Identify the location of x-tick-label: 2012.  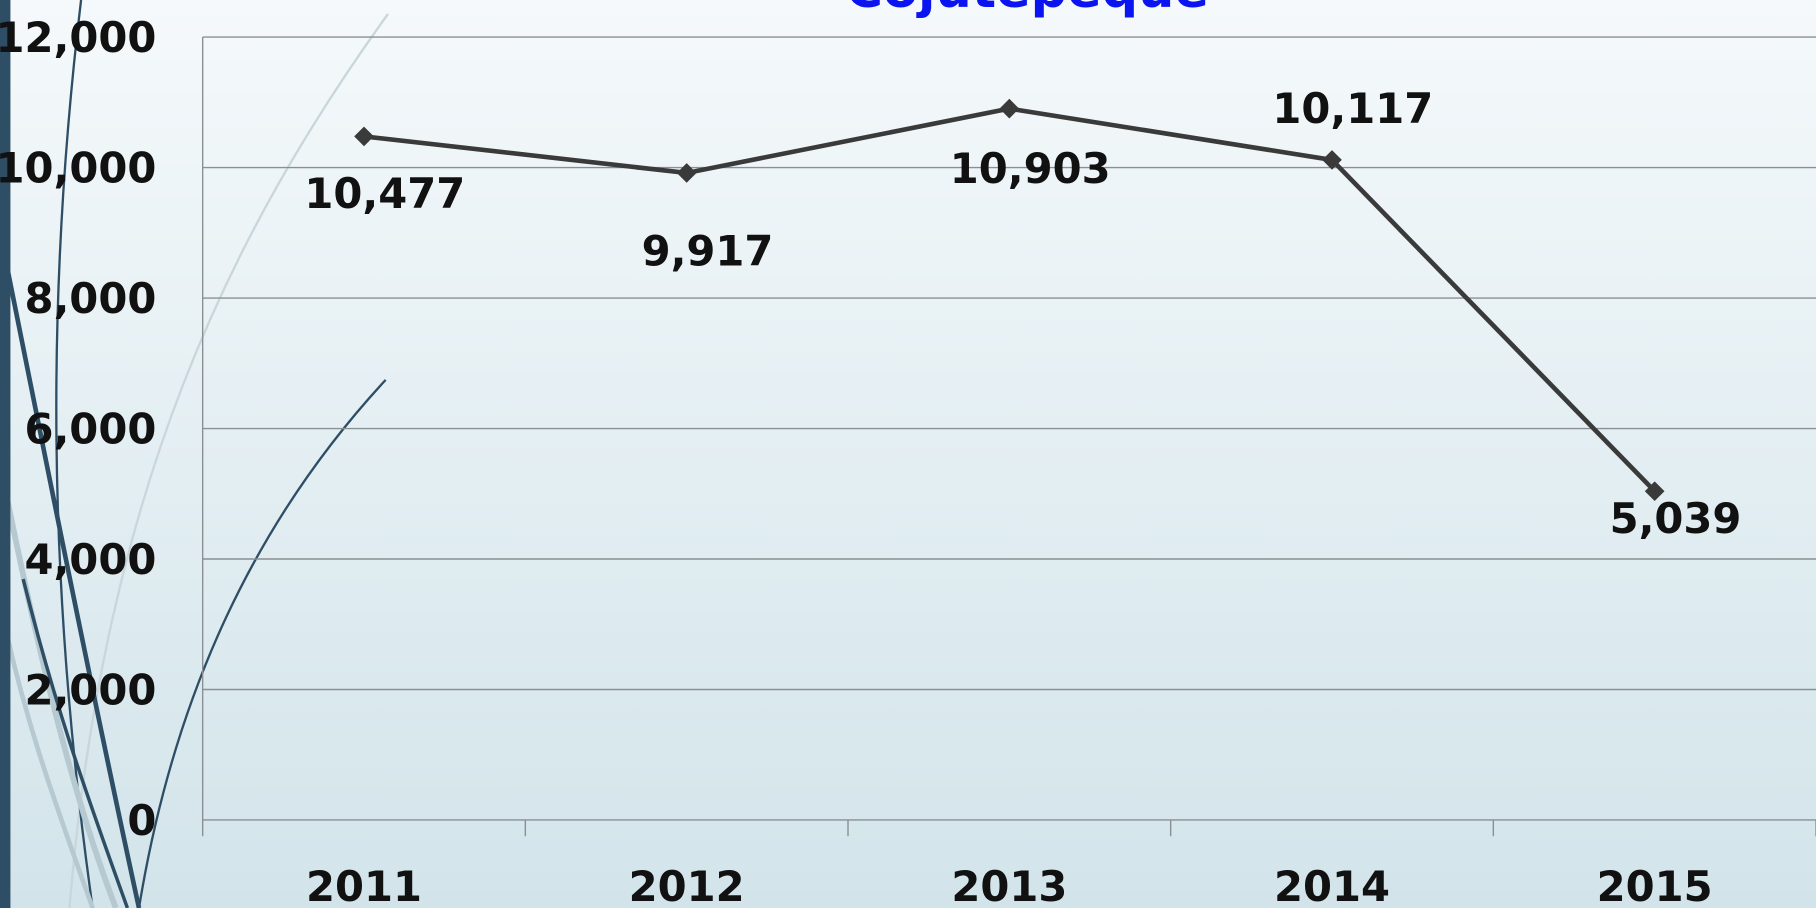
(687, 885).